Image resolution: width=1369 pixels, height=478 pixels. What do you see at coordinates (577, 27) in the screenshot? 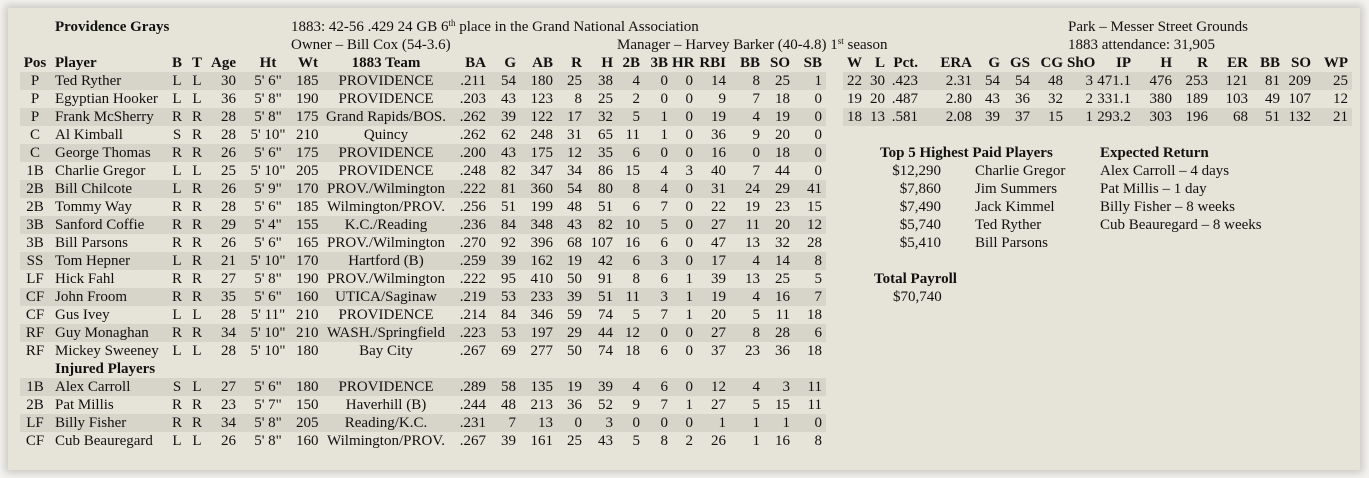
I see `place-text: place in the Grand National Association` at bounding box center [577, 27].